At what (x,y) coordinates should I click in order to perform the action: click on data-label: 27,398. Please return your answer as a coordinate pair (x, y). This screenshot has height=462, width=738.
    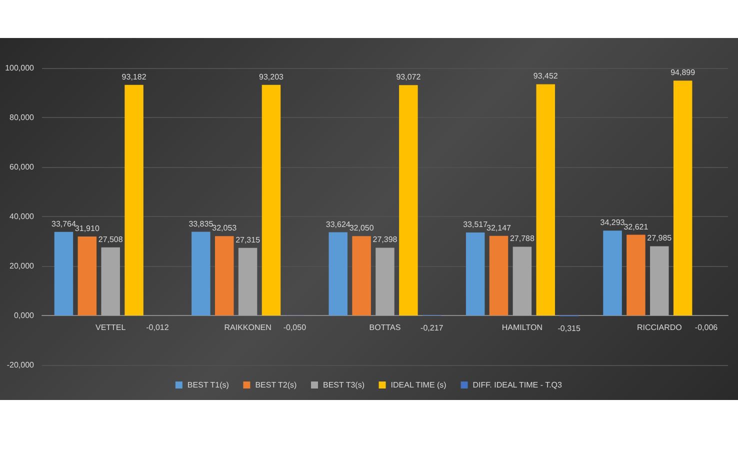
    Looking at the image, I should click on (385, 239).